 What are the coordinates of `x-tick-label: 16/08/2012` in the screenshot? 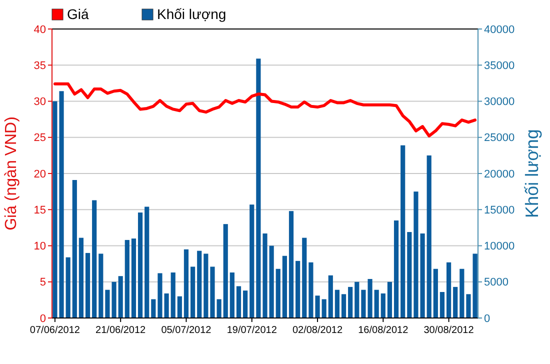 It's located at (383, 330).